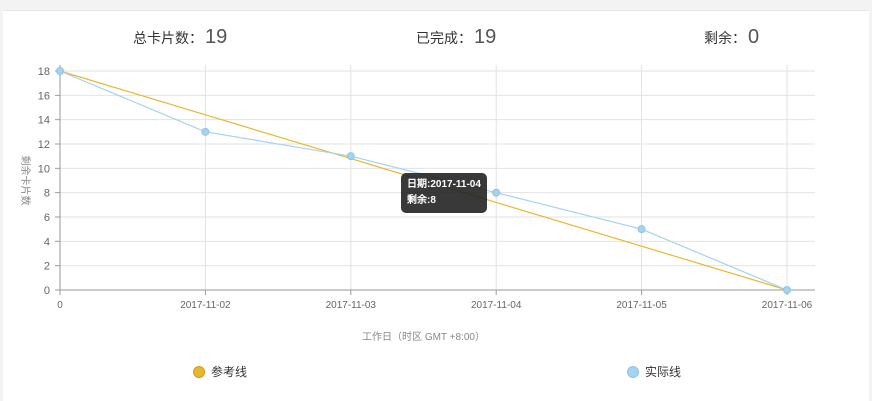  I want to click on y-tick-label: 0, so click(47, 291).